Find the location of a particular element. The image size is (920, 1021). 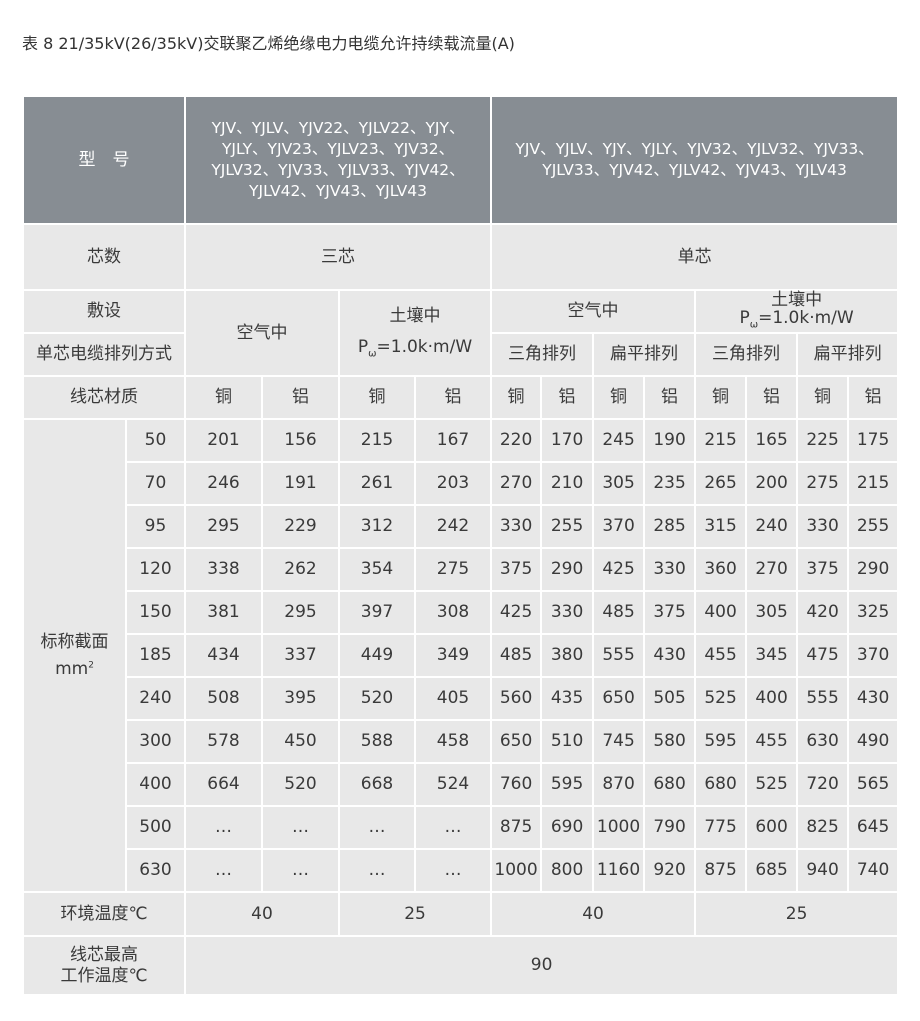

ampacity-value: 690 is located at coordinates (567, 827).